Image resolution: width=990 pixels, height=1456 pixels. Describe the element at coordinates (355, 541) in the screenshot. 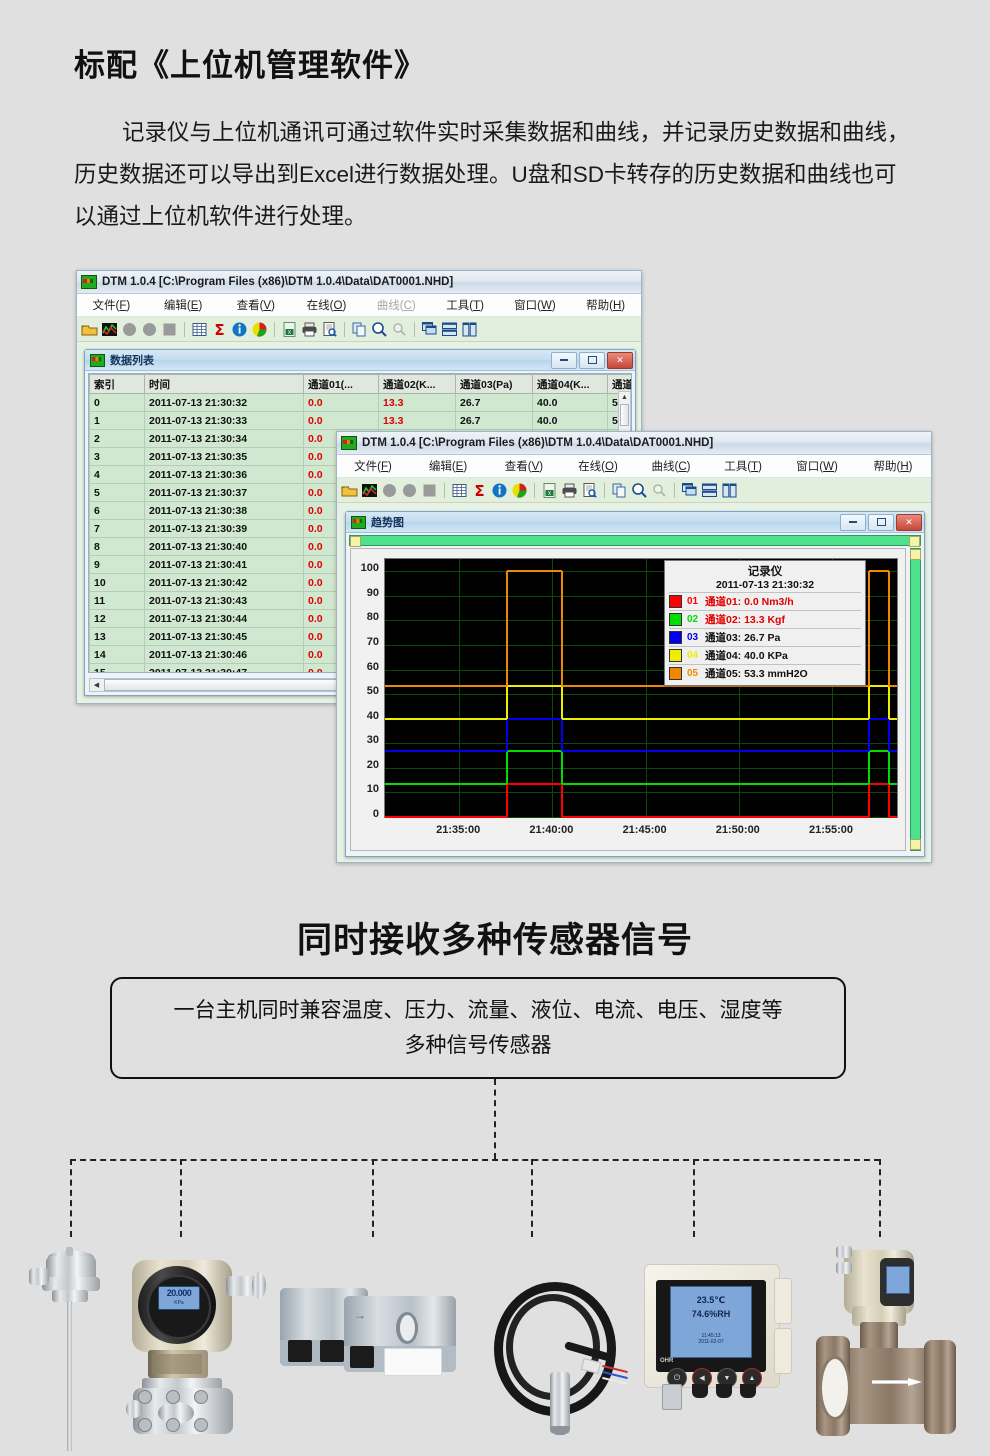

I see `scroll-handle-left` at that location.